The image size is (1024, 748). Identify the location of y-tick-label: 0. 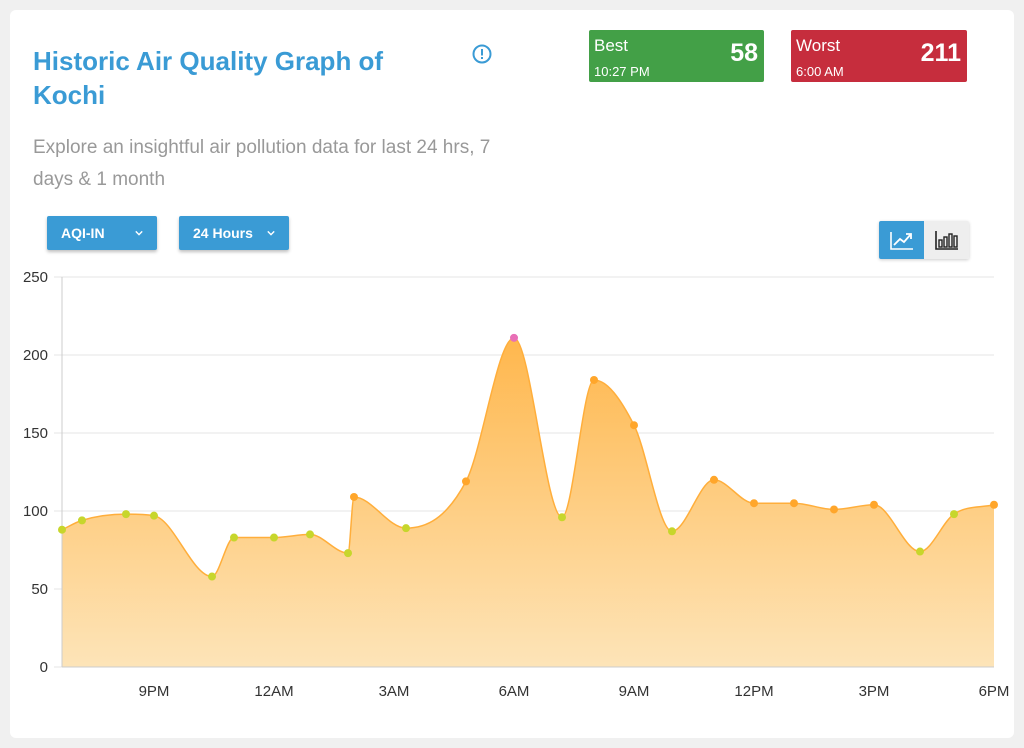
(44, 667).